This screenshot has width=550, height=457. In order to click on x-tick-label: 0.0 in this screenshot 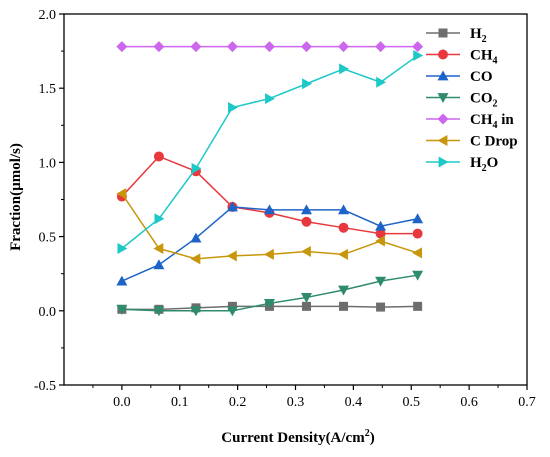, I will do `click(122, 402)`.